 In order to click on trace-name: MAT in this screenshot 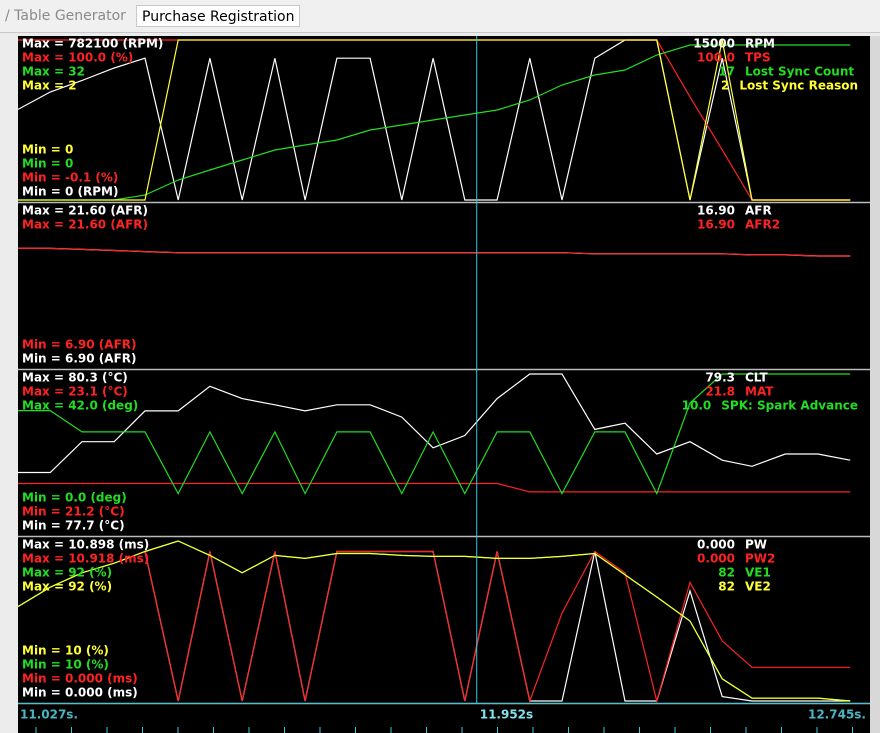, I will do `click(759, 392)`.